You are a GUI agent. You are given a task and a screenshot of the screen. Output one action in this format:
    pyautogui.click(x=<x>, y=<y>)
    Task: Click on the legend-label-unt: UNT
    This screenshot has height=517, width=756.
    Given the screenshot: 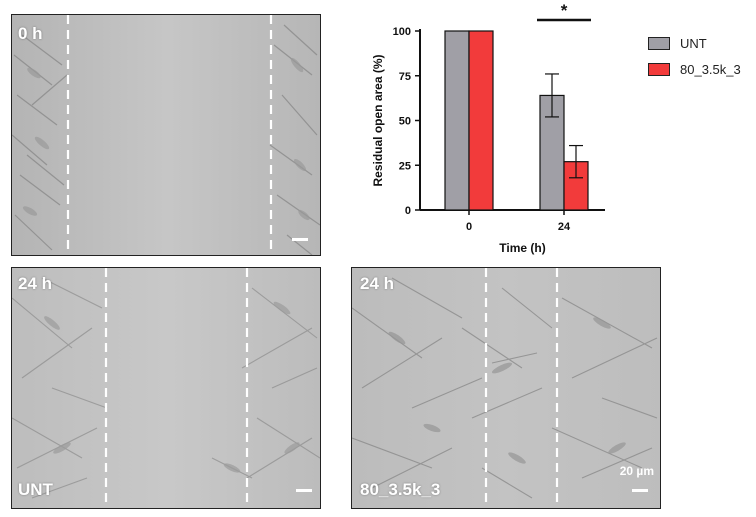 What is the action you would take?
    pyautogui.click(x=693, y=43)
    